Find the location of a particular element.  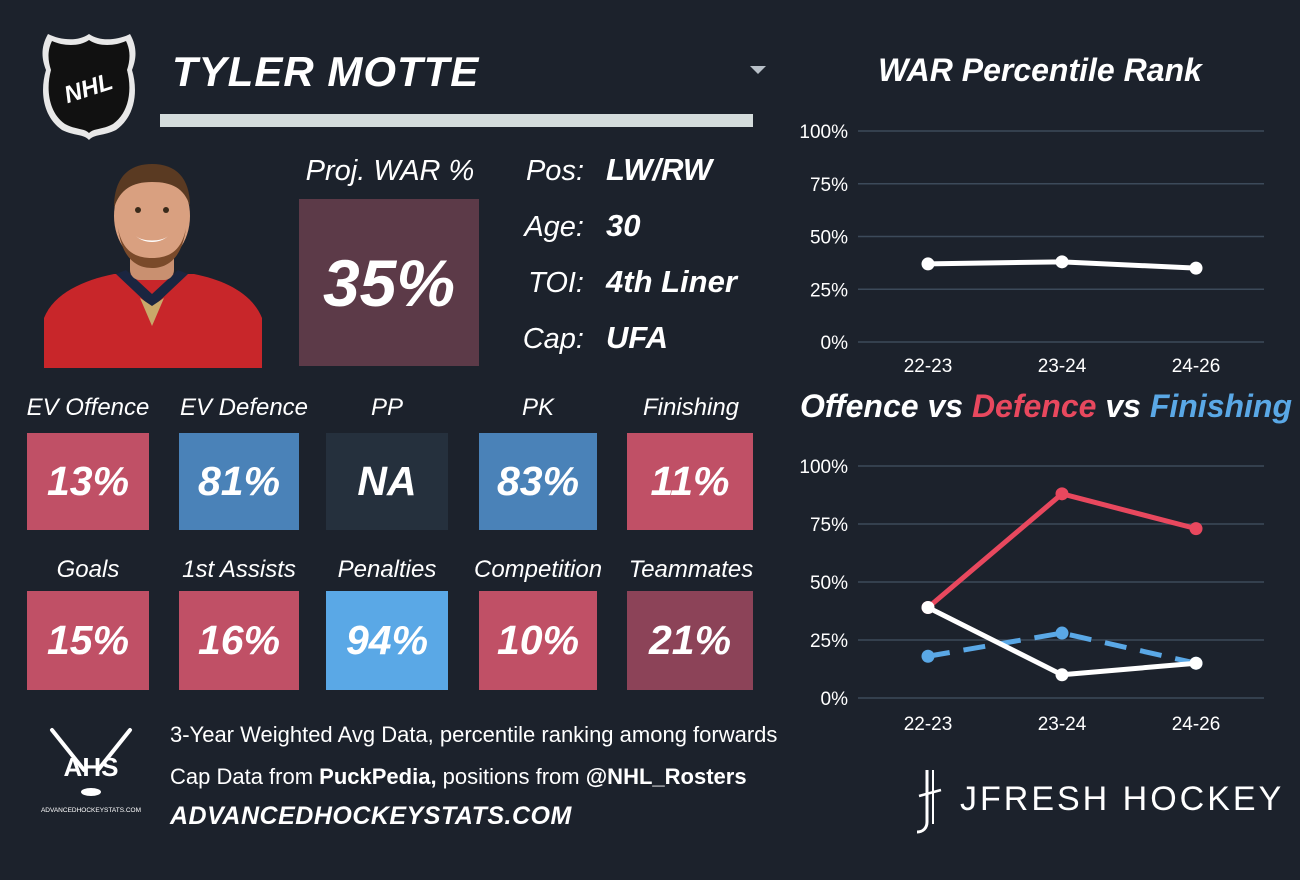

stat-label-competition: Competition is located at coordinates (538, 569).